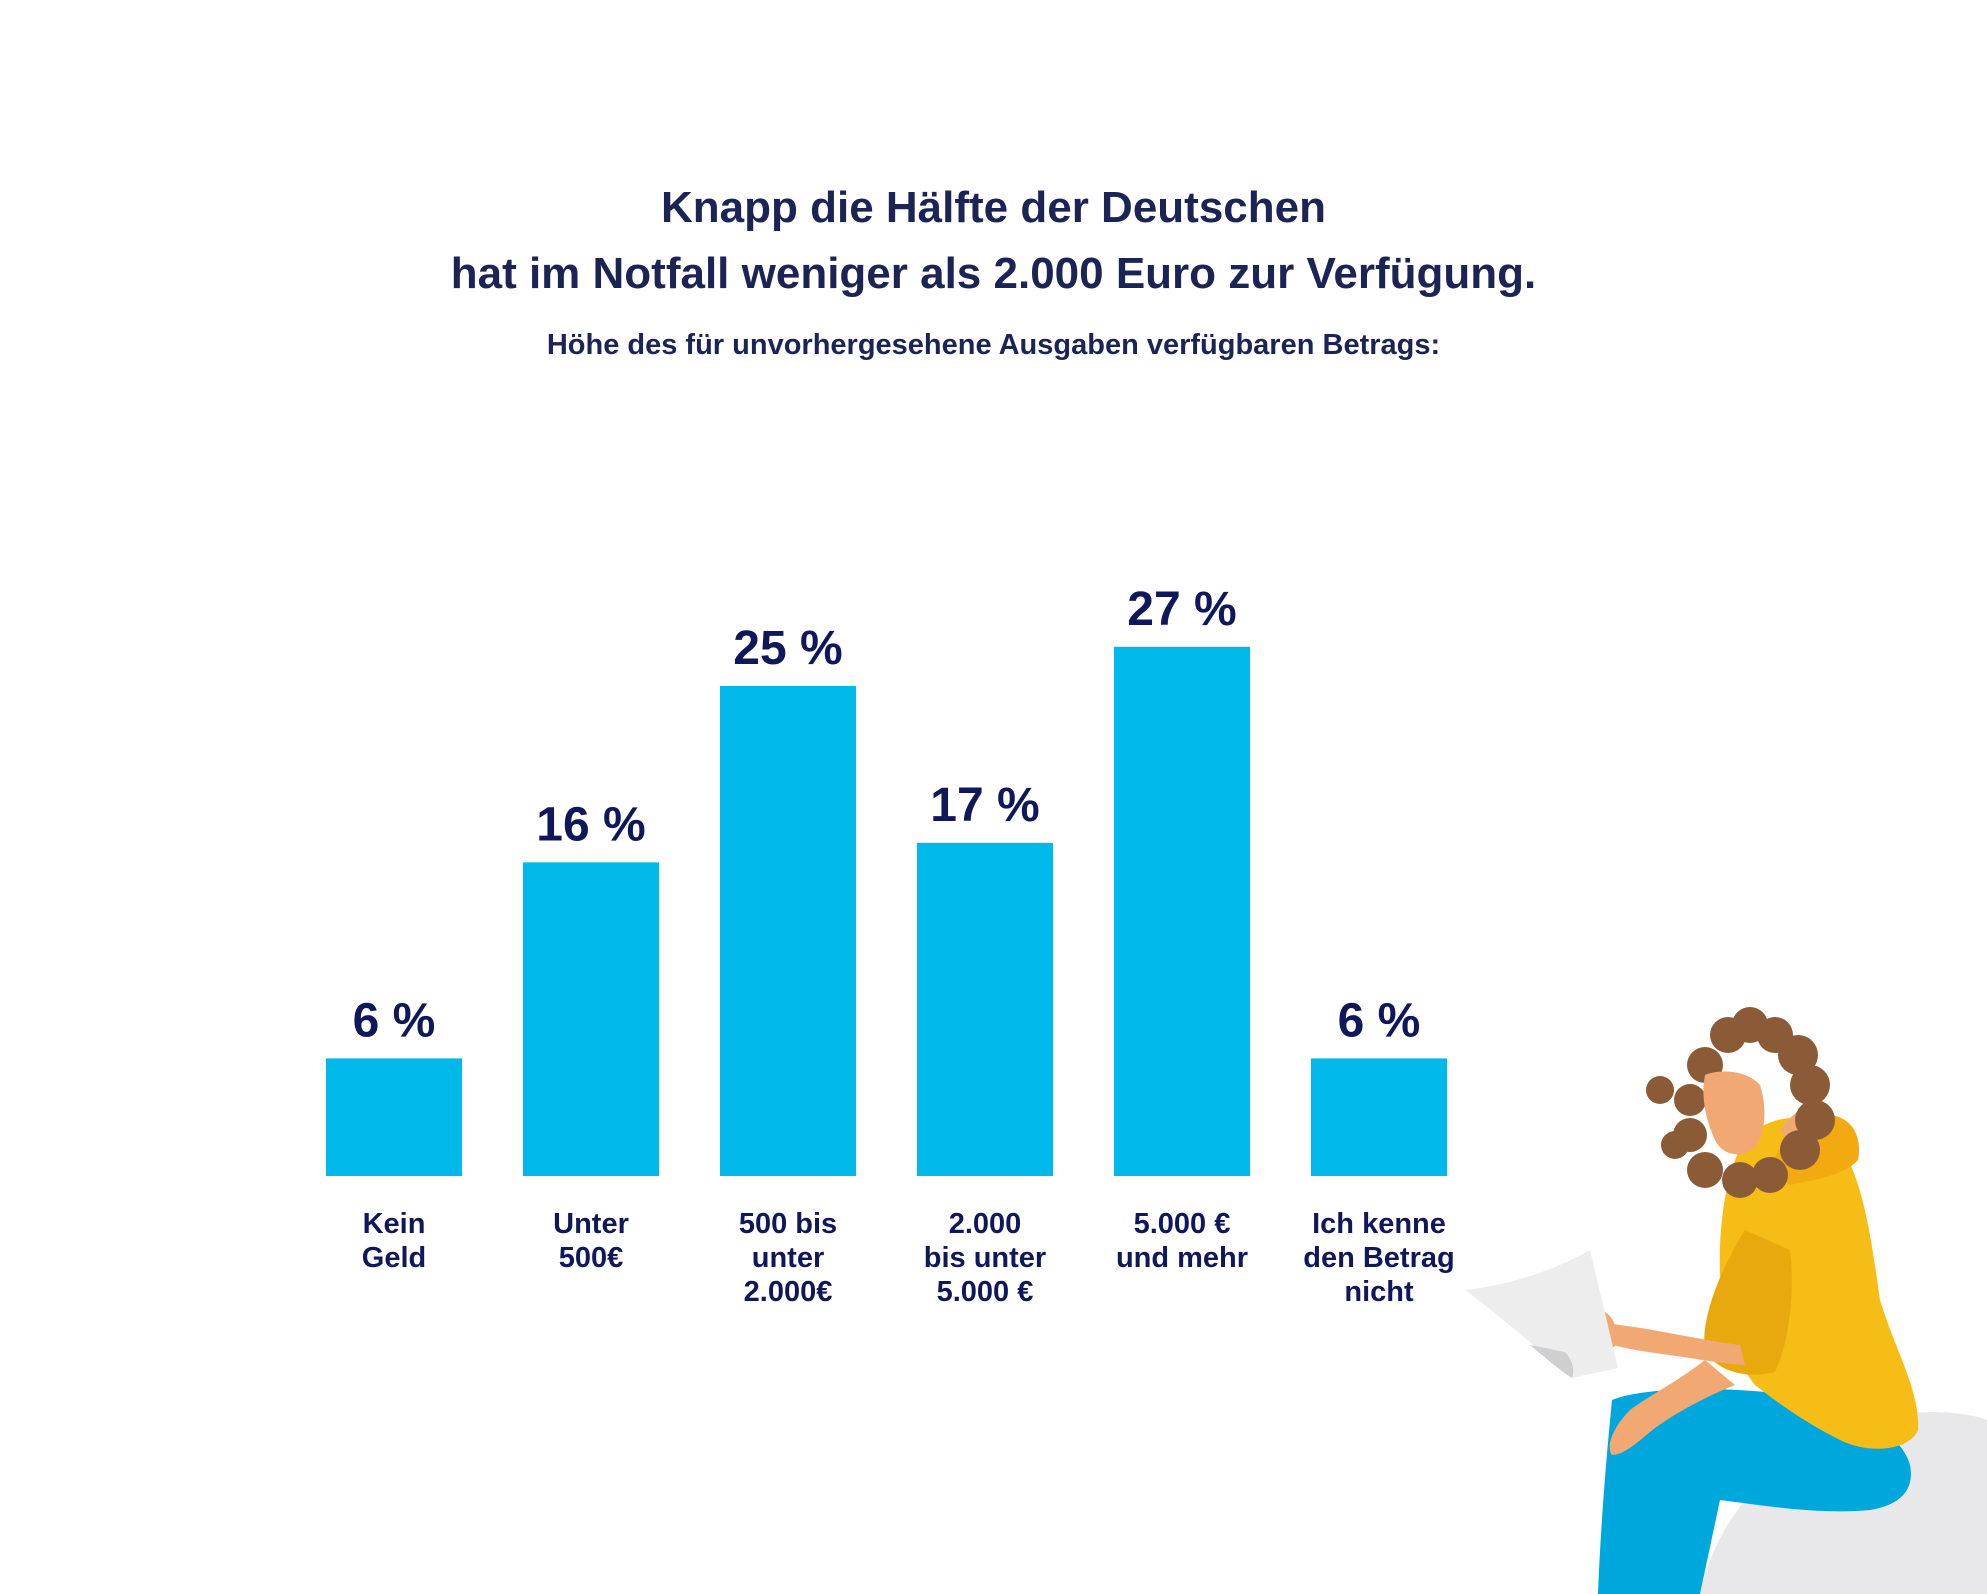 This screenshot has height=1594, width=1987. Describe the element at coordinates (394, 1020) in the screenshot. I see `value-label-1: 6 %` at that location.